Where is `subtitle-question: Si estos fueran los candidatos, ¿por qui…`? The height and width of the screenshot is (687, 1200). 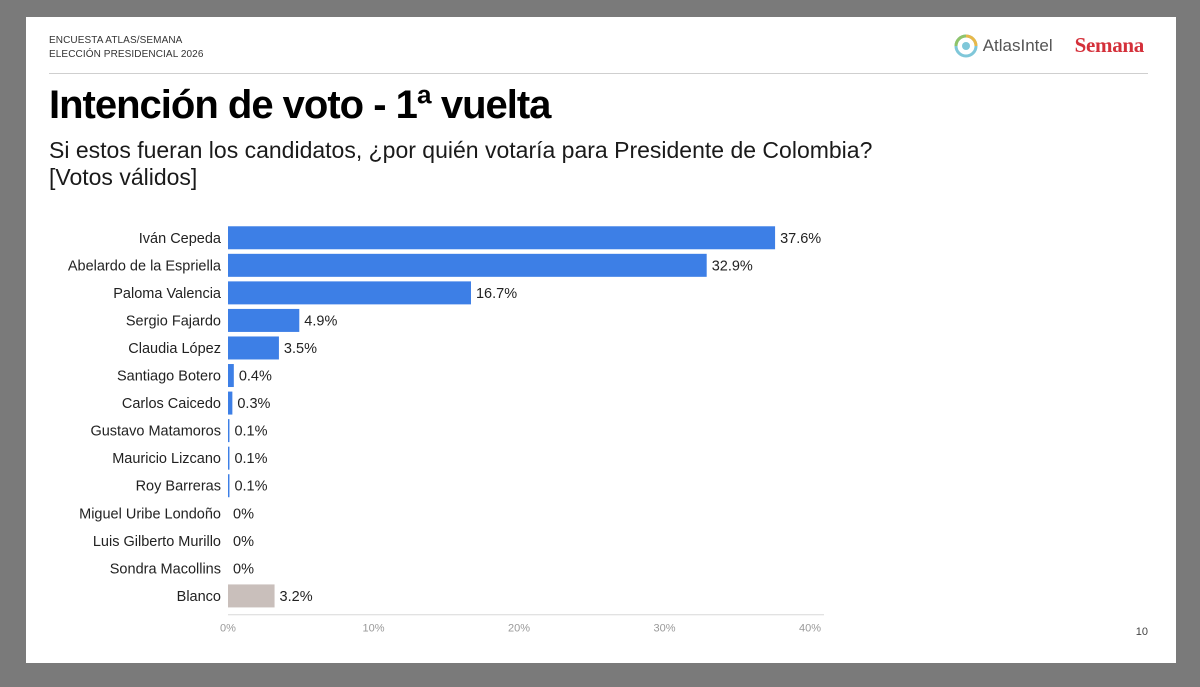 subtitle-question: Si estos fueran los candidatos, ¿por qui… is located at coordinates (461, 150).